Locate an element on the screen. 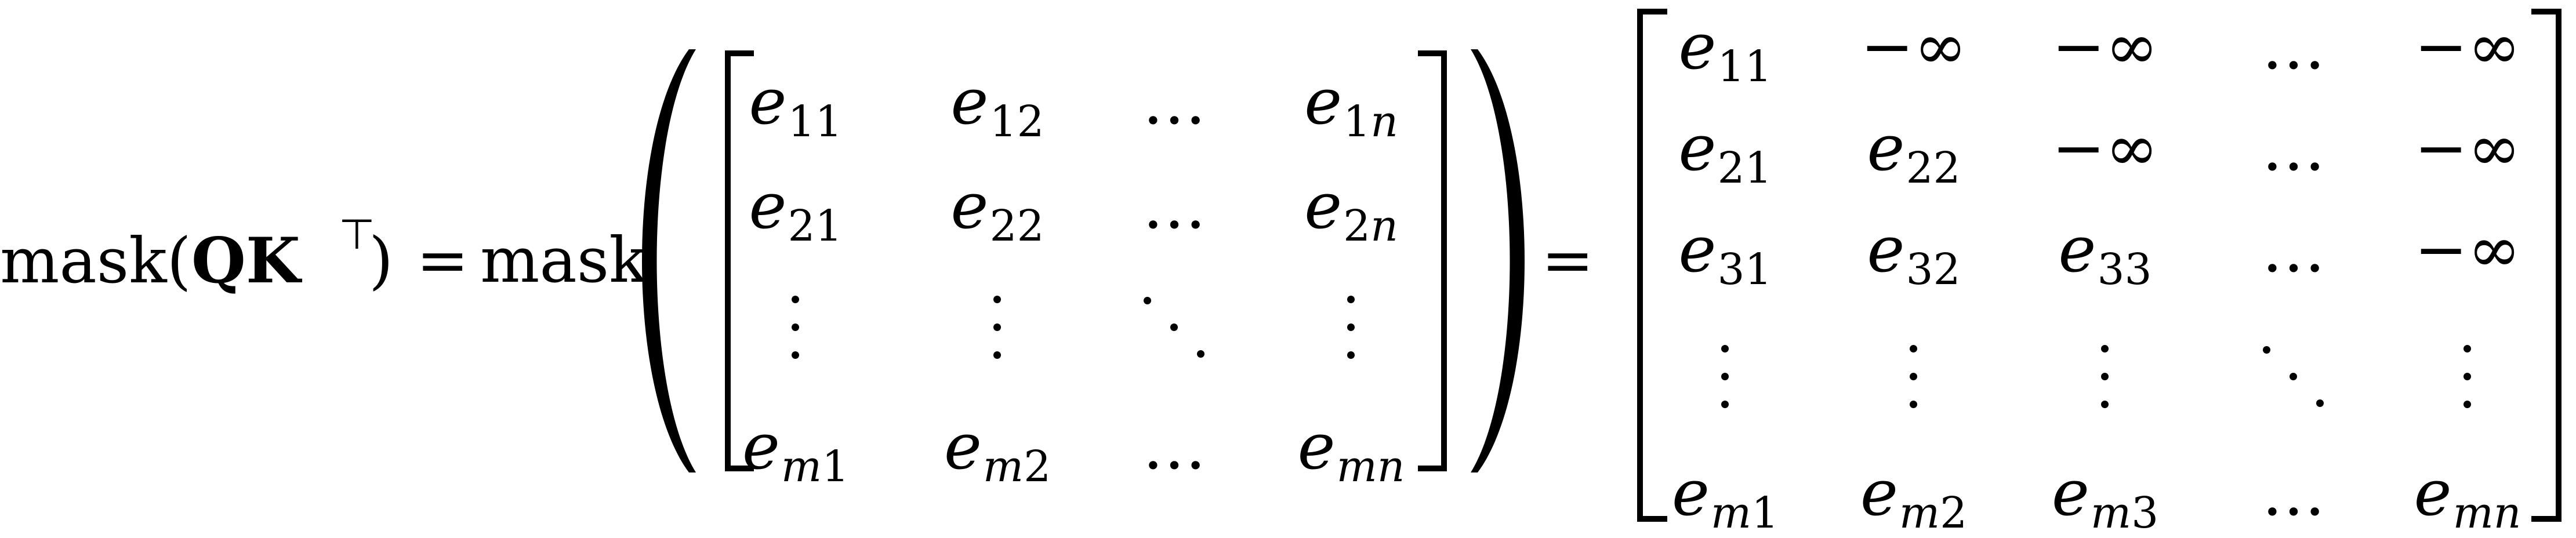 The image size is (2576, 538). middle-matrix-entry-subscript: 21 is located at coordinates (815, 226).